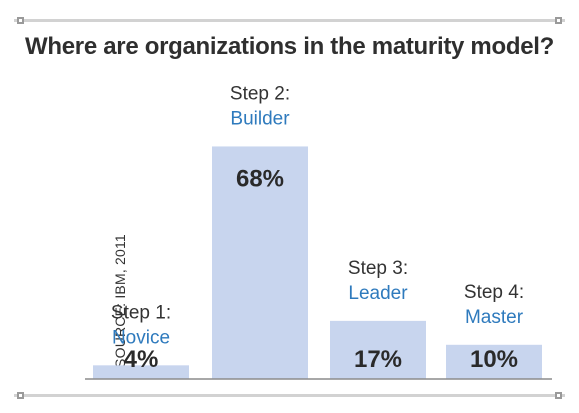 The image size is (579, 413). I want to click on top-right-handle, so click(558, 20).